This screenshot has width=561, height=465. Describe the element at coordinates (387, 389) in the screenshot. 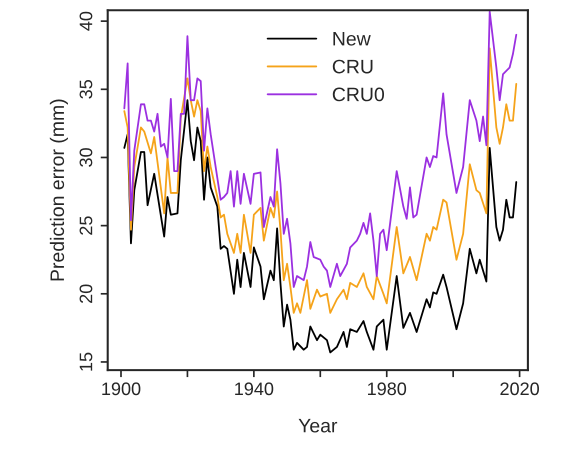

I see `x-tick-label: 1980` at that location.